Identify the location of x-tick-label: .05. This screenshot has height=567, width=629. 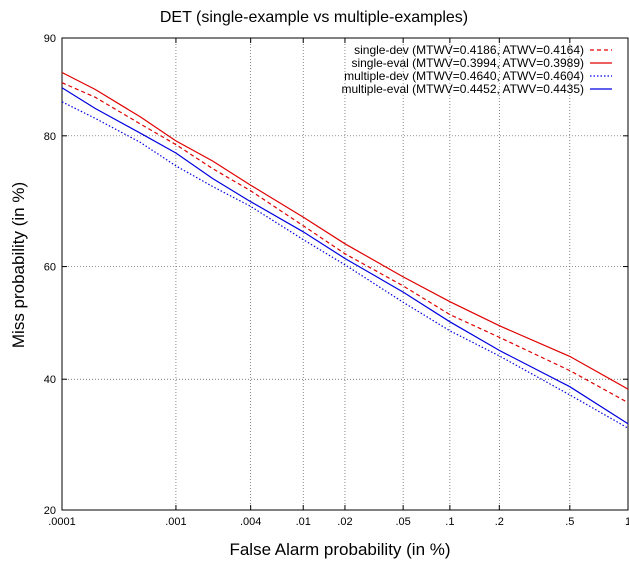
(403, 522).